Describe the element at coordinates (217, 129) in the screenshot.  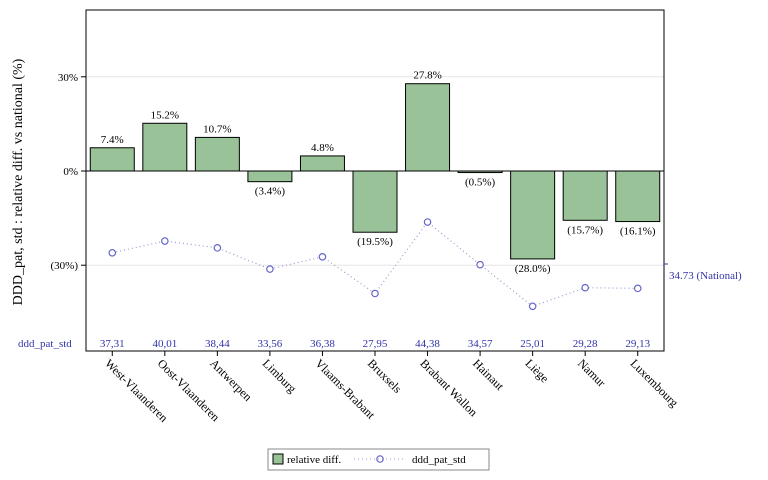
I see `bar-value-label: 10.7%` at that location.